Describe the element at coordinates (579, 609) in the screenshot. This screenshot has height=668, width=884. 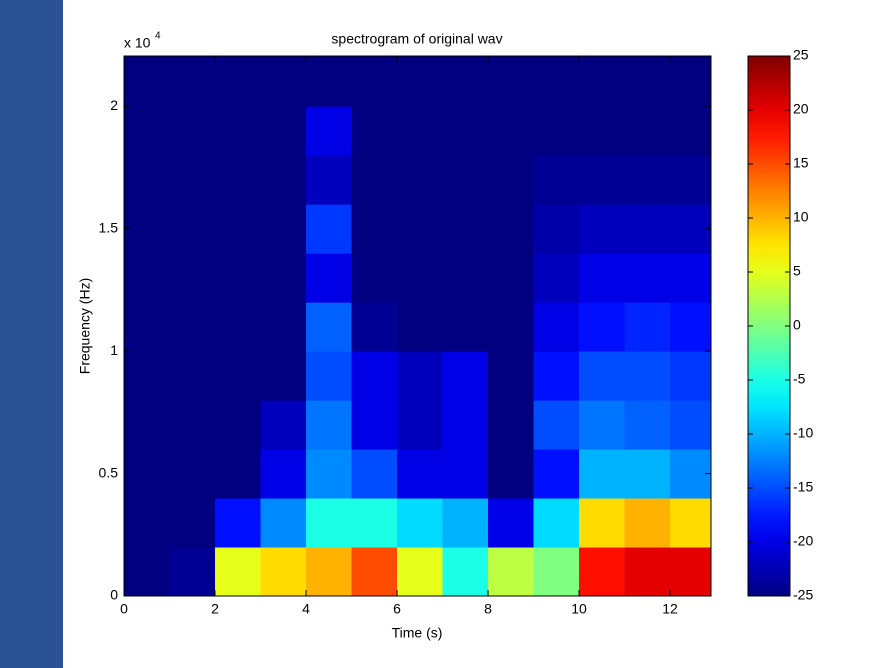
I see `x-tick-label: 10` at that location.